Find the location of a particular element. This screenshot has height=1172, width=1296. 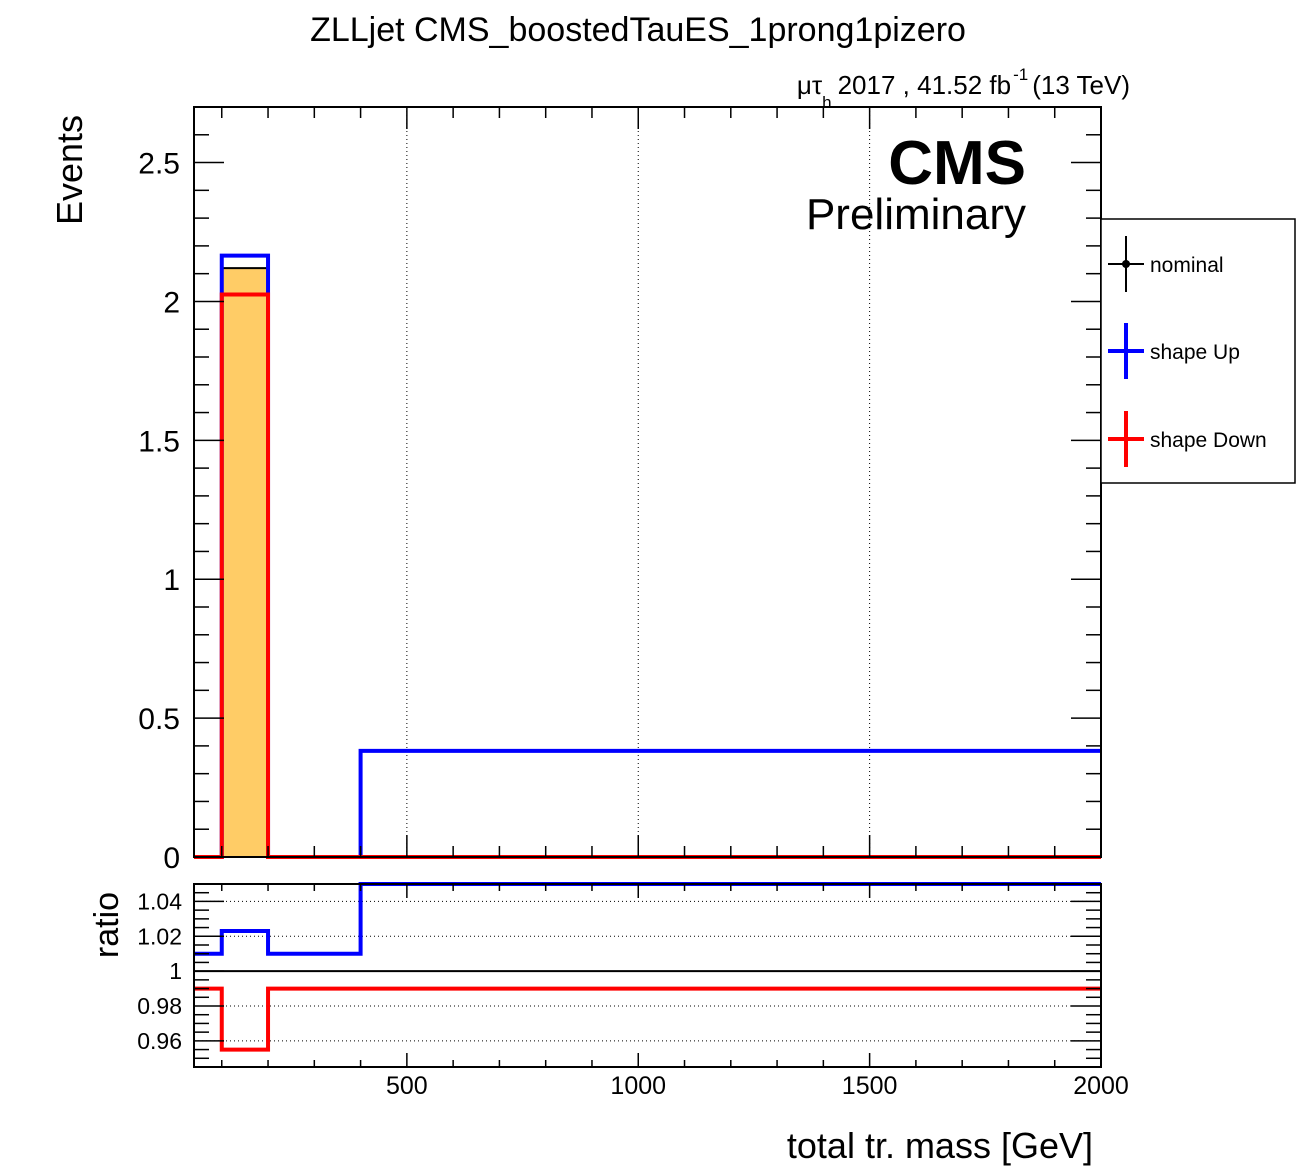

subtitle-energy: (13 TeV) is located at coordinates (1081, 85).